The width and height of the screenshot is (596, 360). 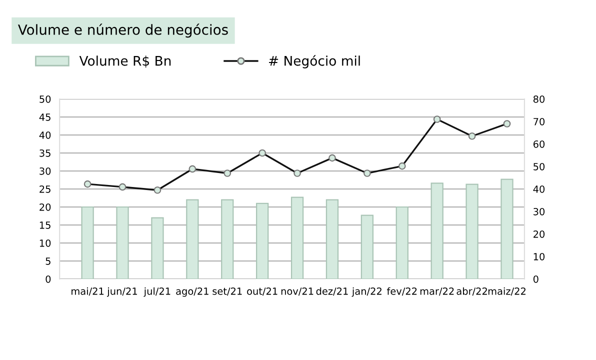 What do you see at coordinates (123, 31) in the screenshot?
I see `chart-title: Volume e número de negócios` at bounding box center [123, 31].